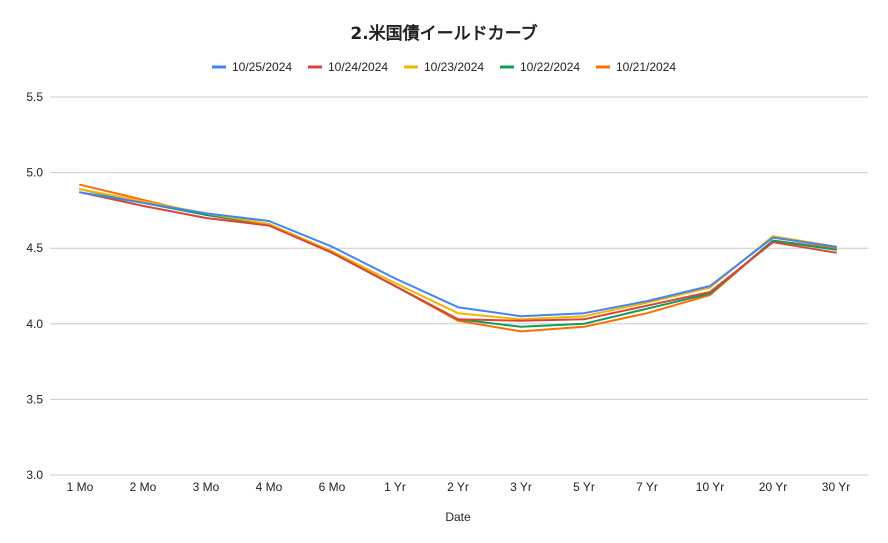 Image resolution: width=888 pixels, height=543 pixels. Describe the element at coordinates (710, 487) in the screenshot. I see `x-tick-label: 10 Yr` at that location.